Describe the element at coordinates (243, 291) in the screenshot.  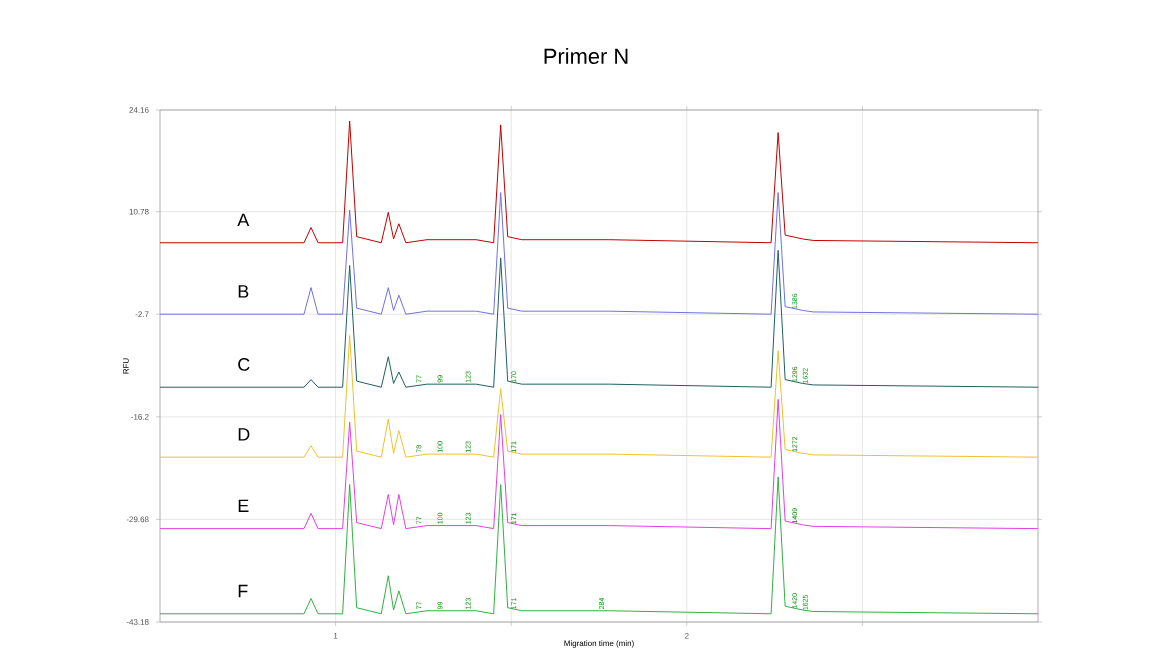
I see `series-label: B` at that location.